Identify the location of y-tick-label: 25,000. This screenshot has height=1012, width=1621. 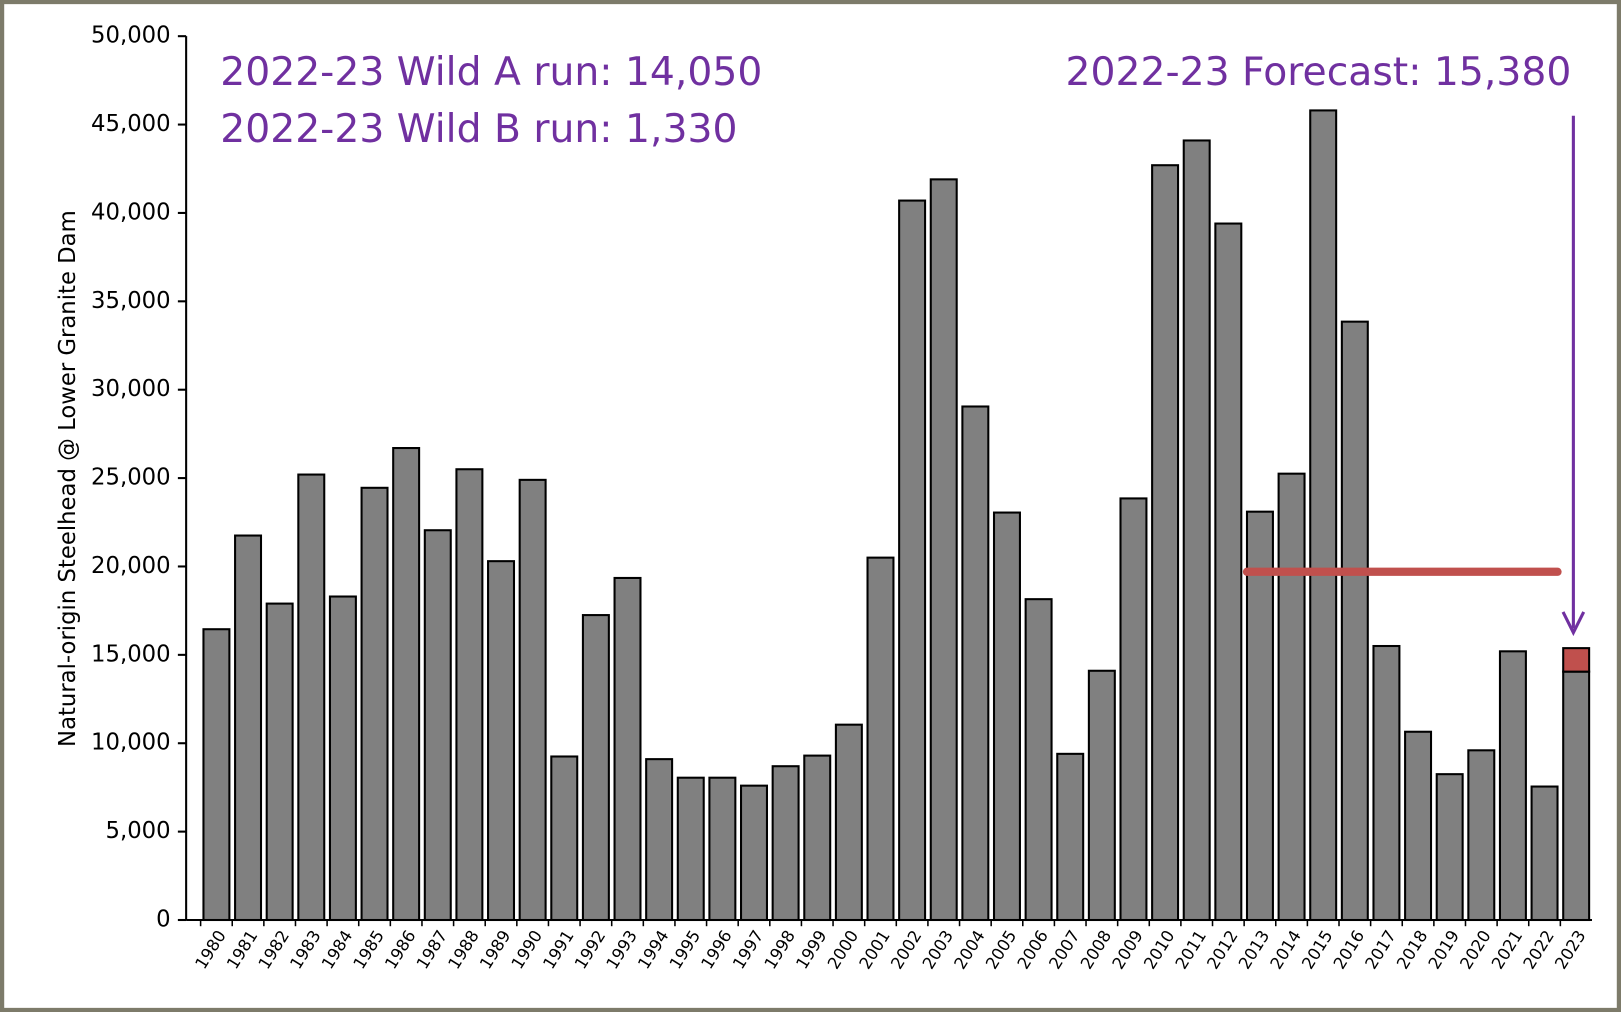
(131, 478).